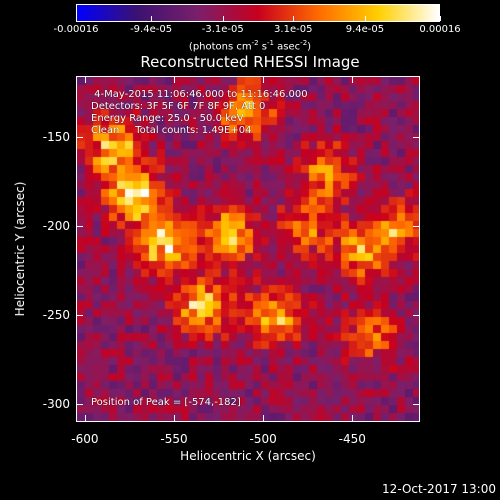 The width and height of the screenshot is (500, 500). Describe the element at coordinates (56, 225) in the screenshot. I see `y-tick-label: -200` at that location.